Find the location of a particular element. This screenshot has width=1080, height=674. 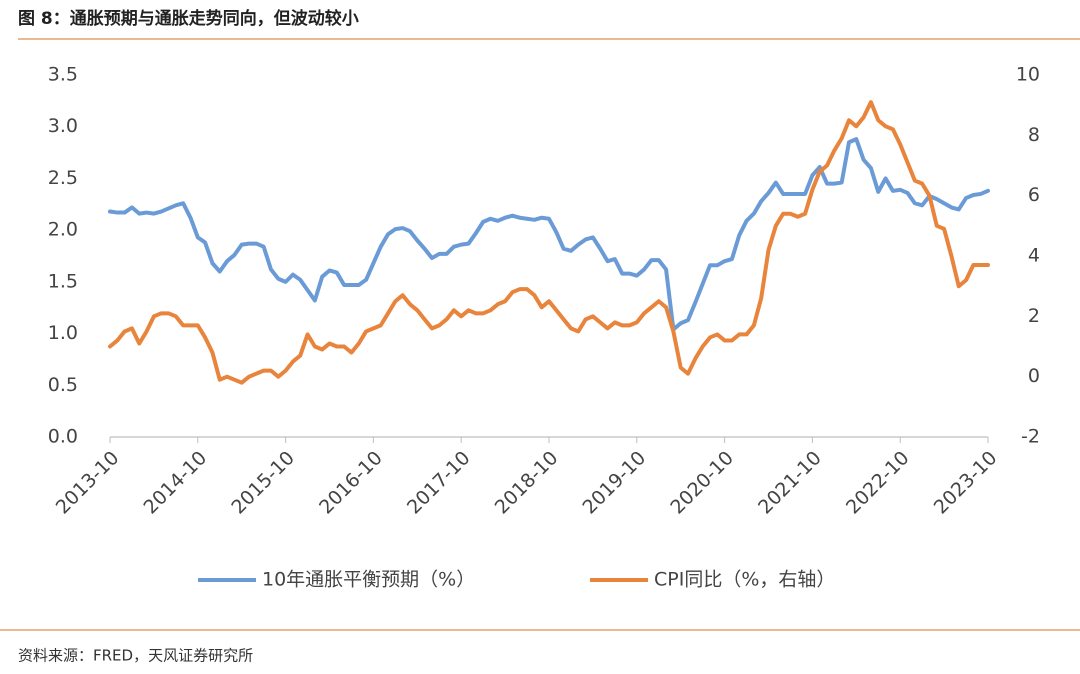

x-tick-label: 2018-10 is located at coordinates (527, 483).